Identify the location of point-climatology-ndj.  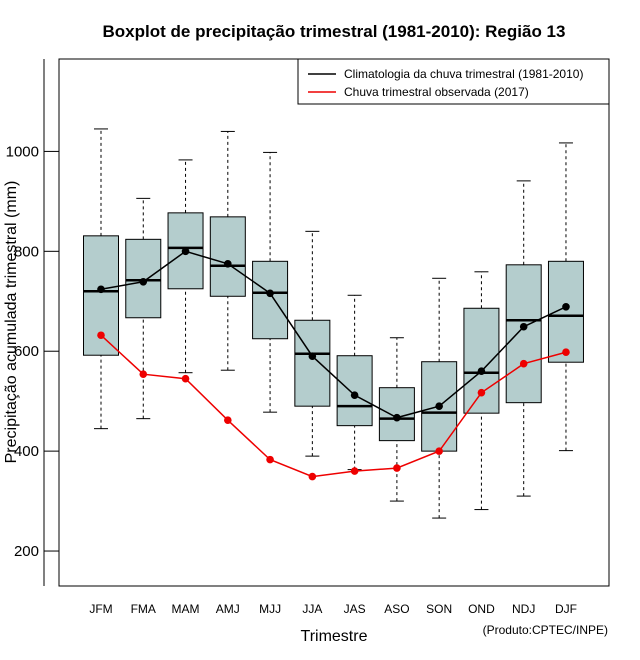
(523, 326).